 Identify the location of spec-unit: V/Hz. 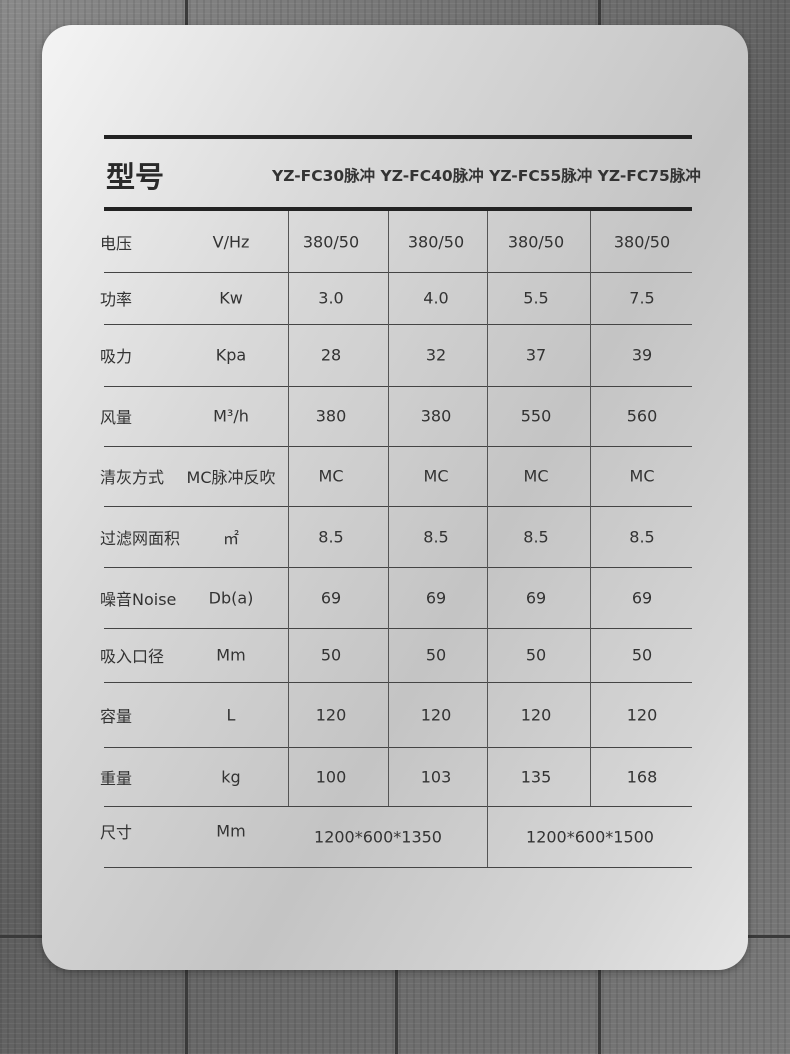
(231, 241).